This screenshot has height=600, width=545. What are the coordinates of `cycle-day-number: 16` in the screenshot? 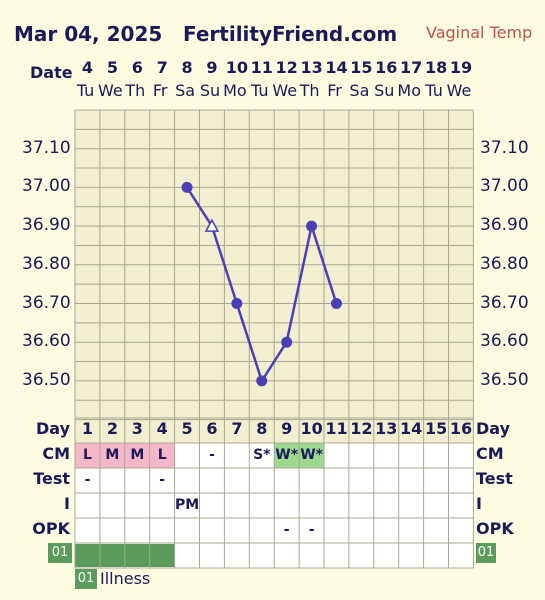 It's located at (461, 428).